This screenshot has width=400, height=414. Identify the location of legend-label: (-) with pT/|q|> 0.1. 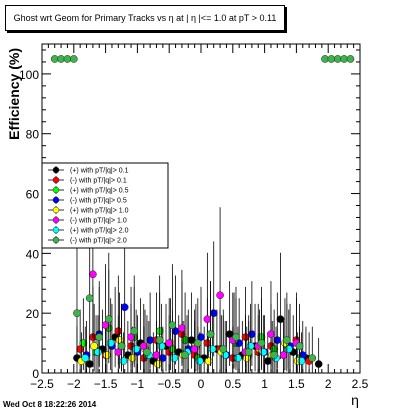
(98, 181).